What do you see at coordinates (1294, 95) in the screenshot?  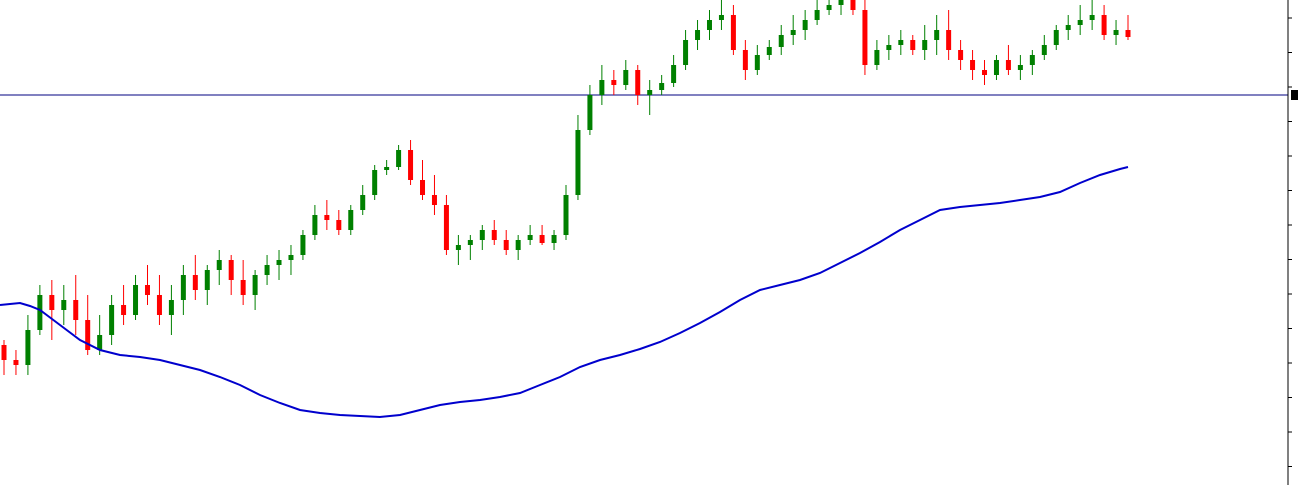 I see `current-price-marker` at bounding box center [1294, 95].